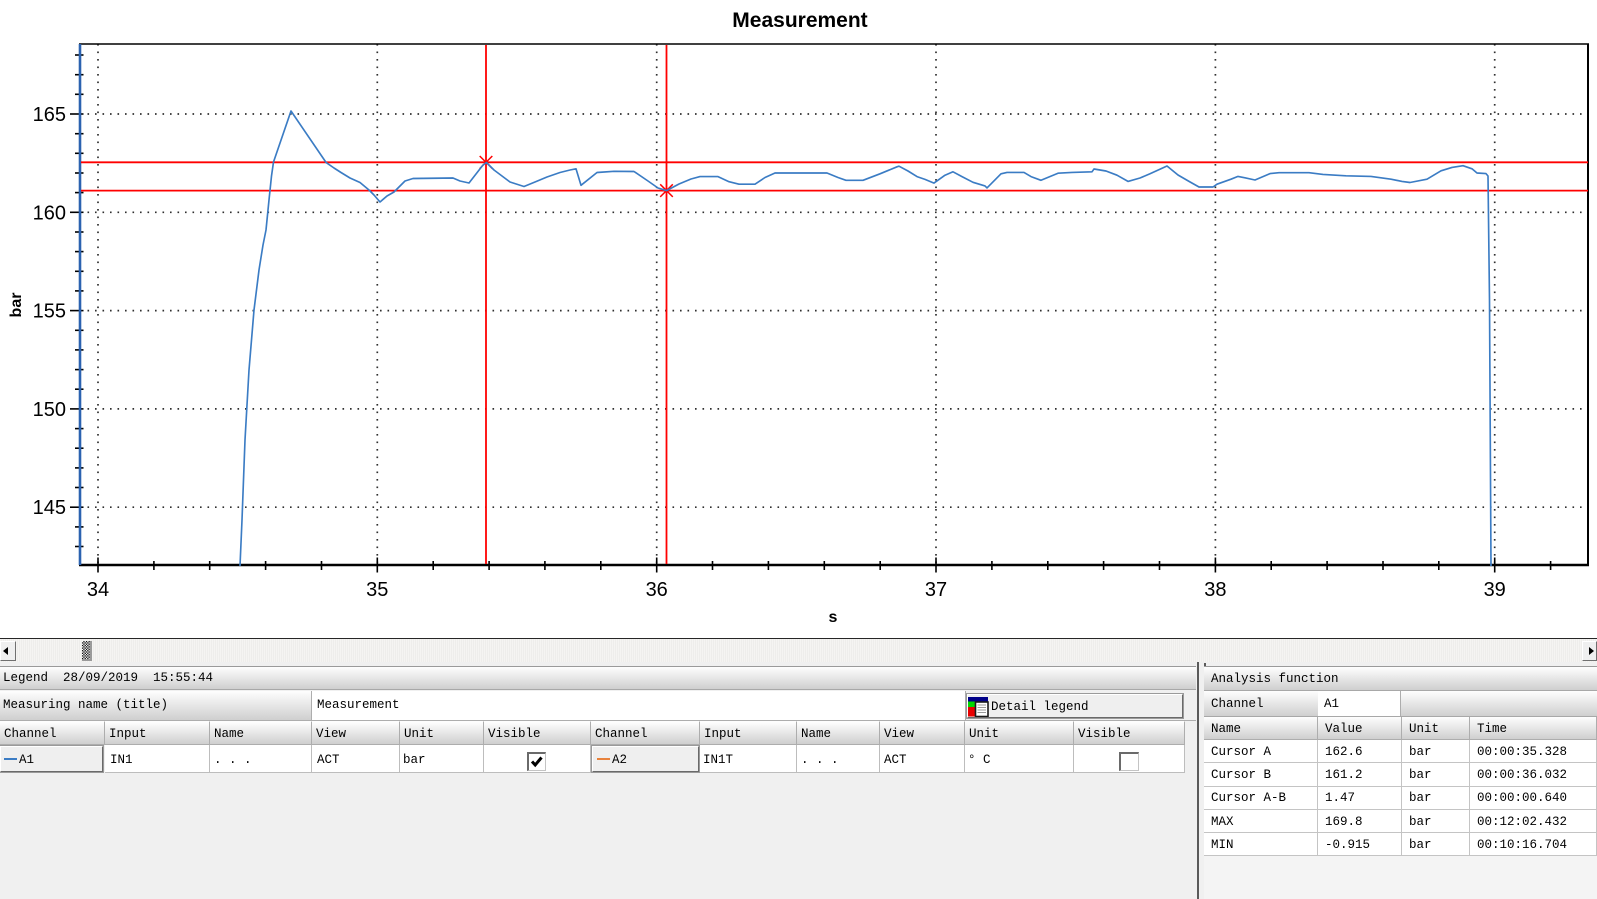 This screenshot has width=1597, height=899. I want to click on svg-text: bar, so click(16, 305).